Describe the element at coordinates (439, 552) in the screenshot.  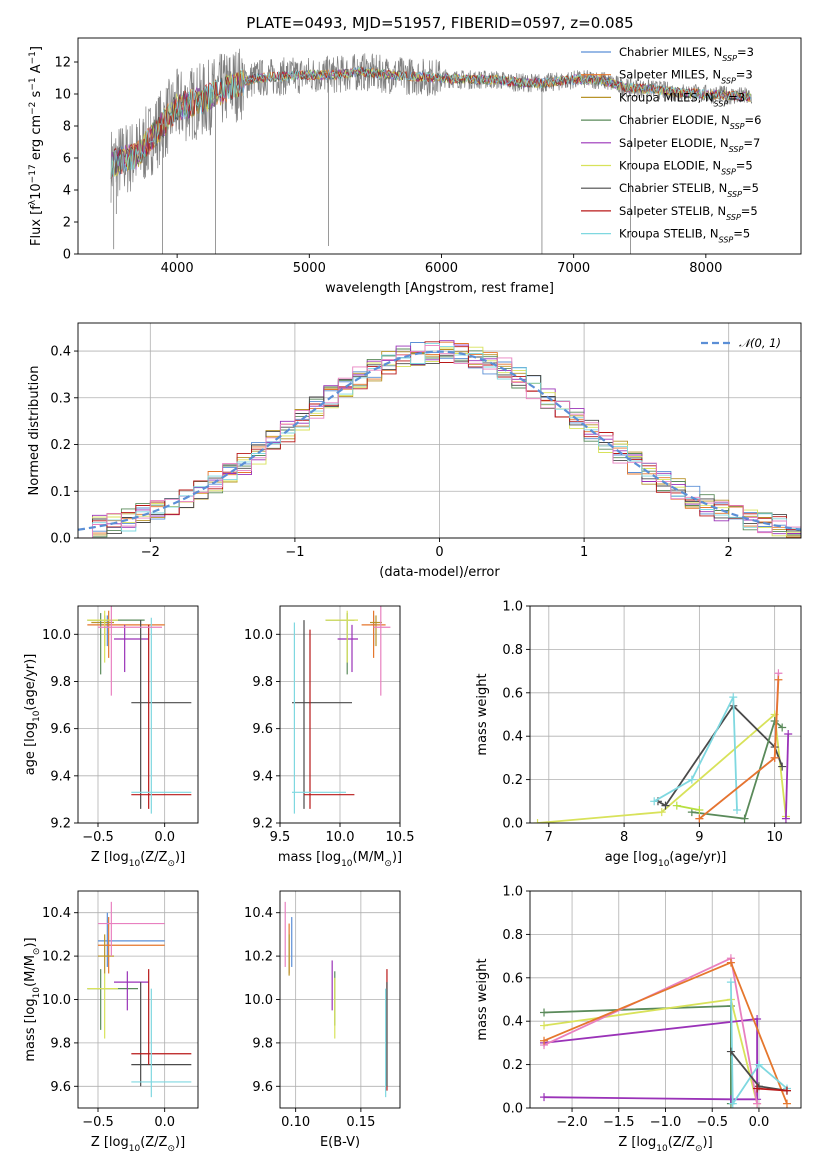
I see `x-tick-label: 0` at that location.